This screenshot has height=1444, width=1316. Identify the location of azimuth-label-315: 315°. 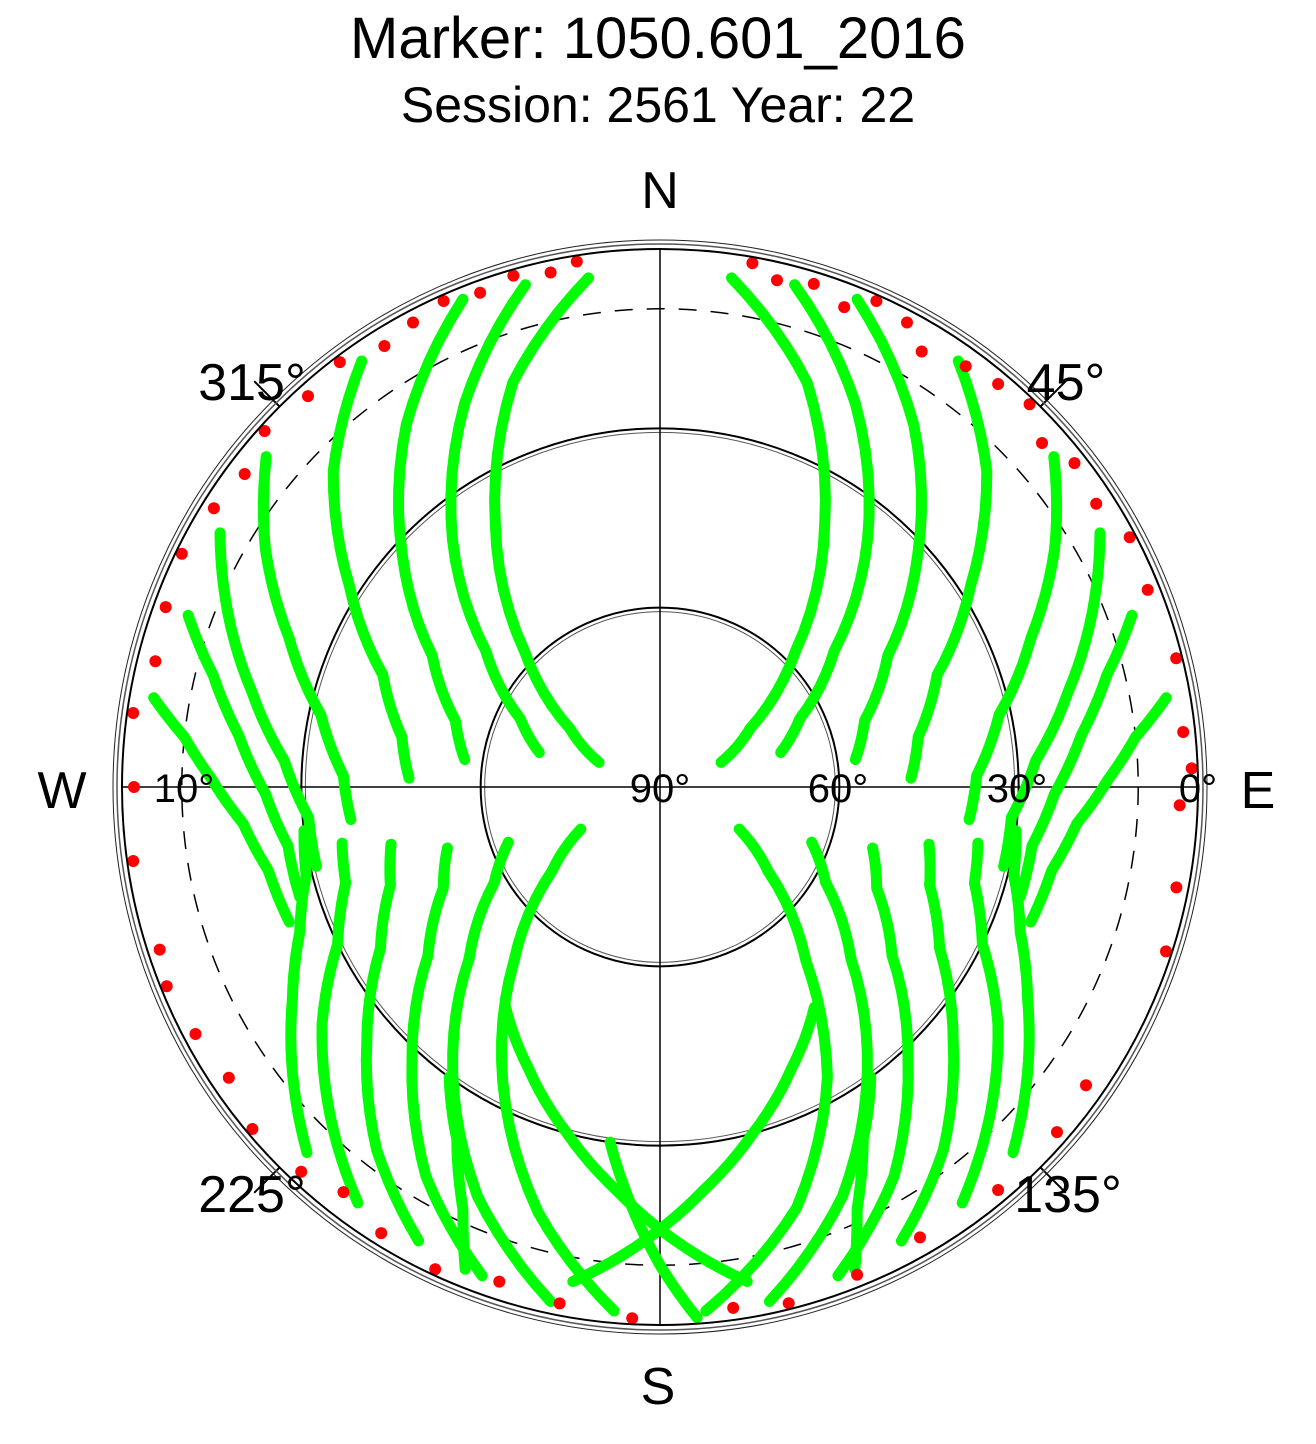
(252, 383).